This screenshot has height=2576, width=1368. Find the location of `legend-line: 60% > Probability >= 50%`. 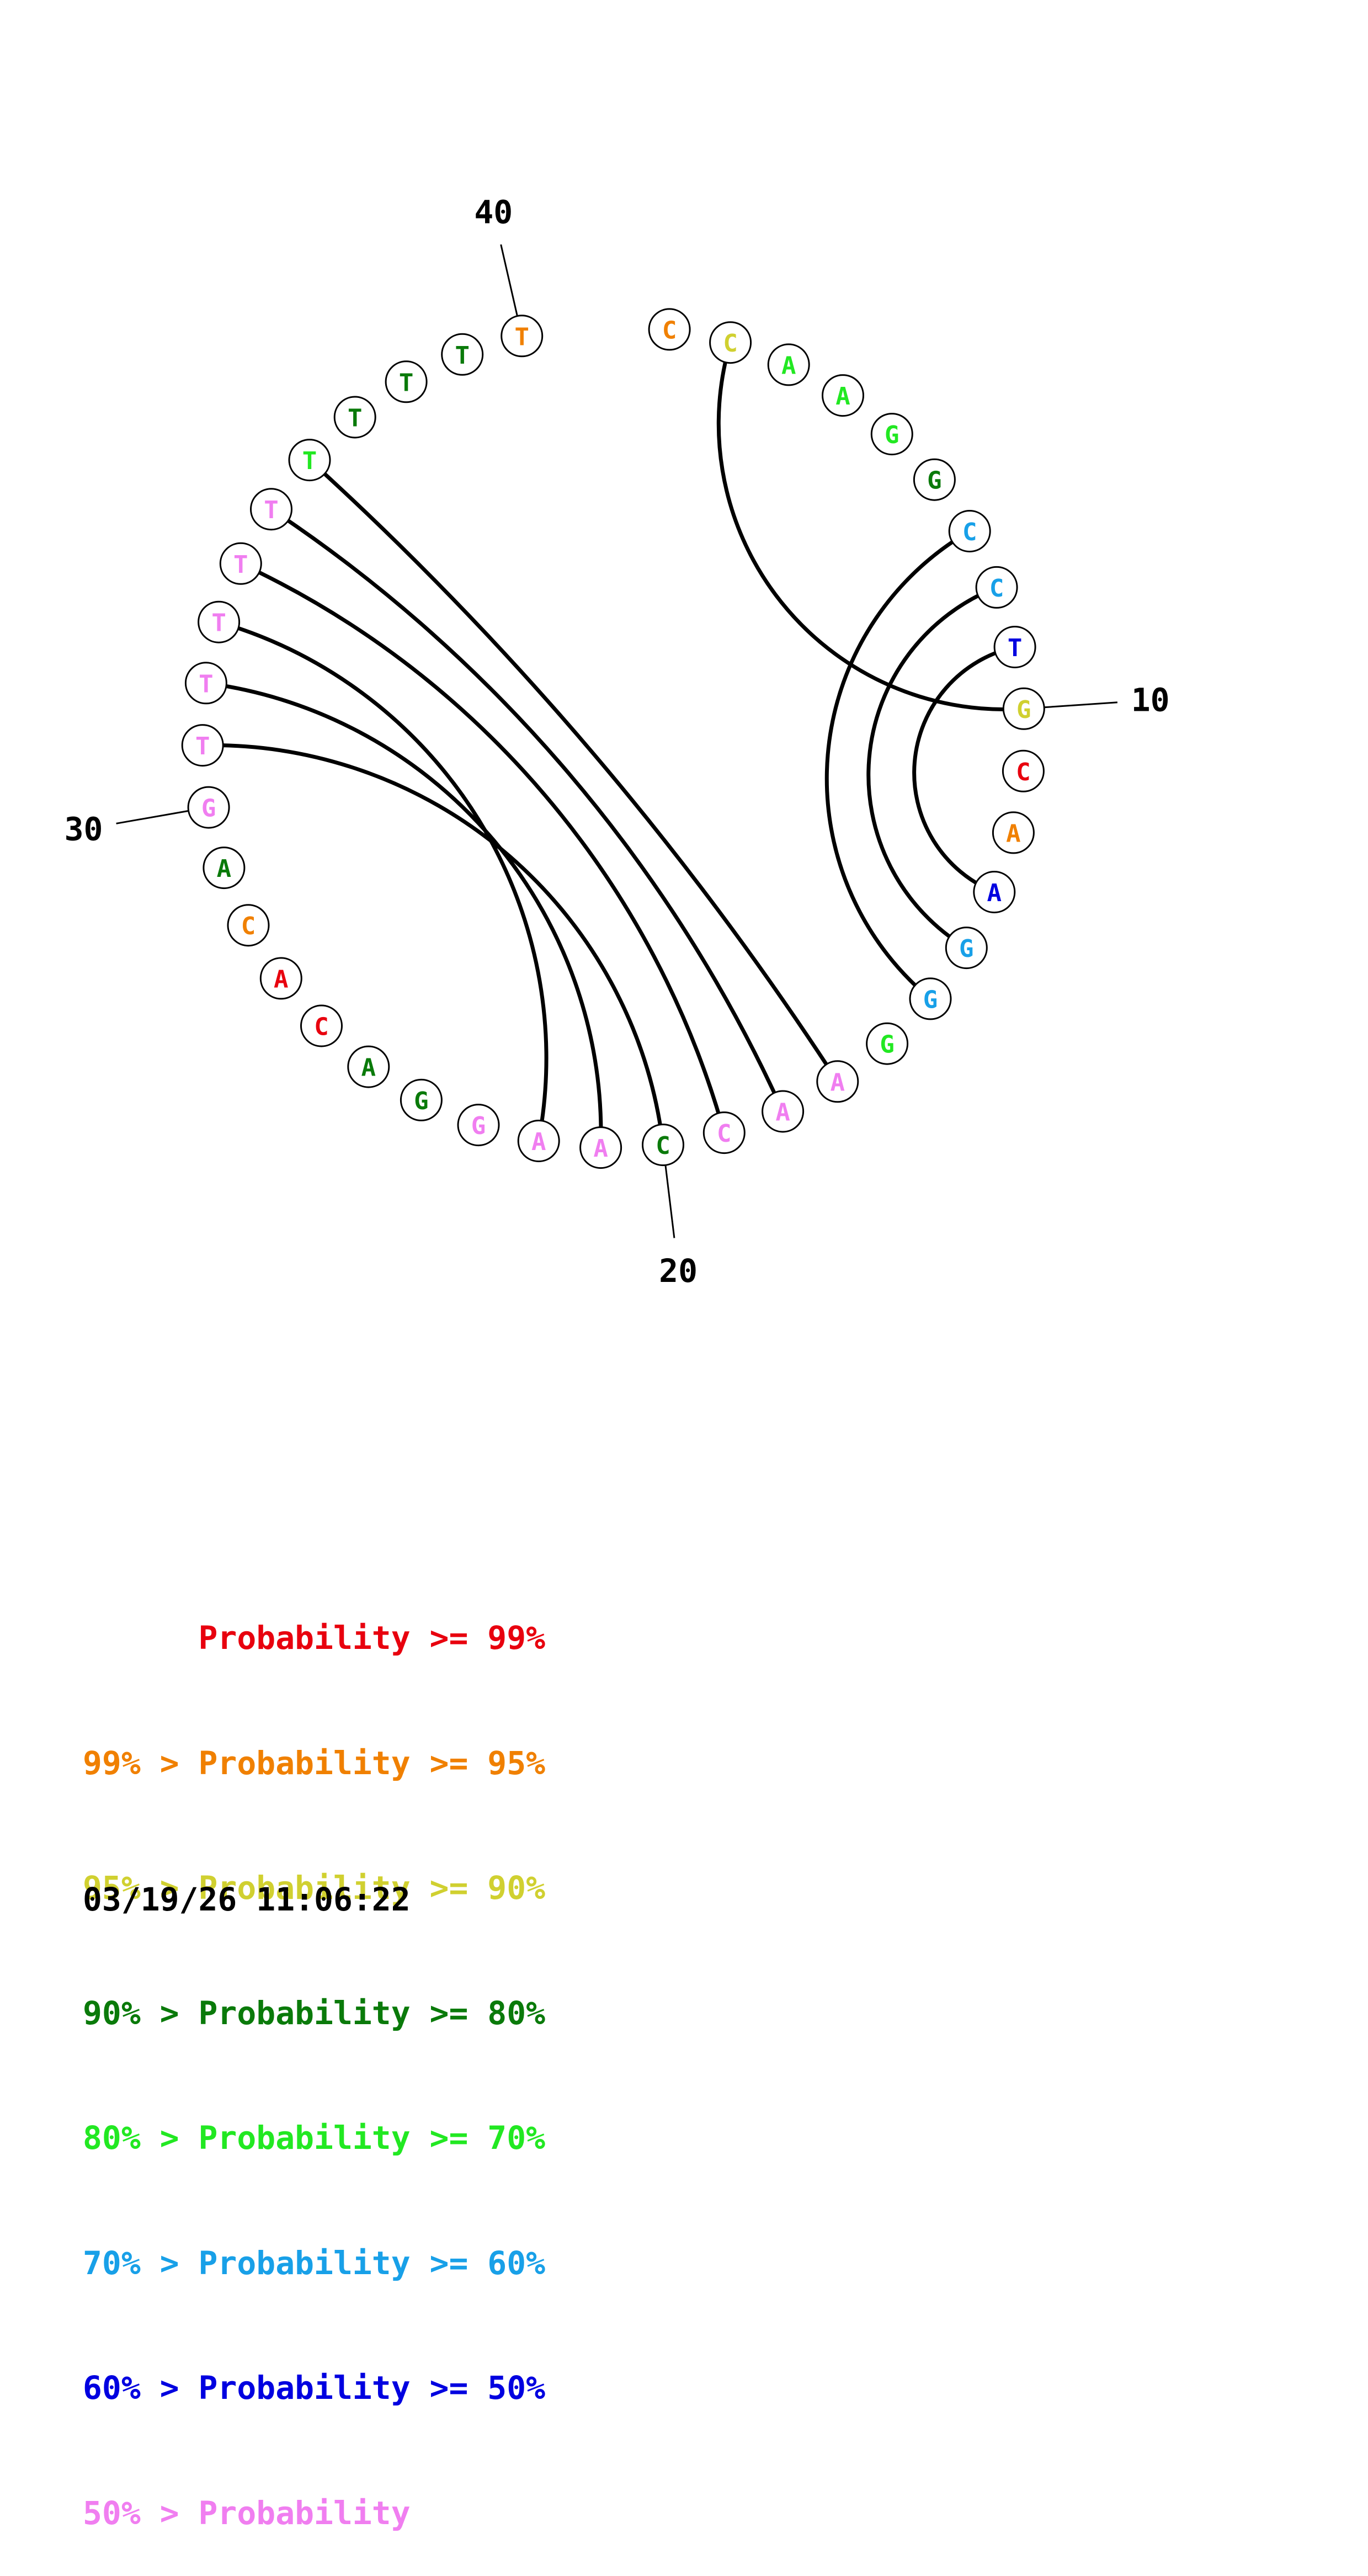

legend-line: 60% > Probability >= 50% is located at coordinates (314, 2388).